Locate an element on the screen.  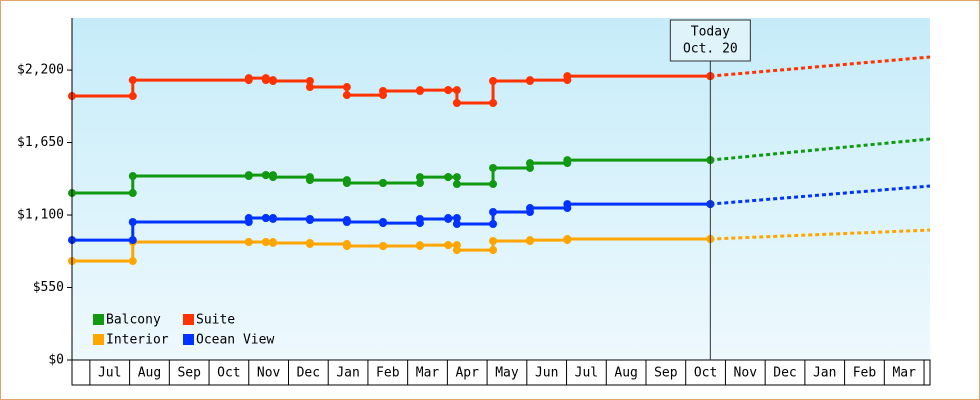
x-tick-label: Apr is located at coordinates (467, 373).